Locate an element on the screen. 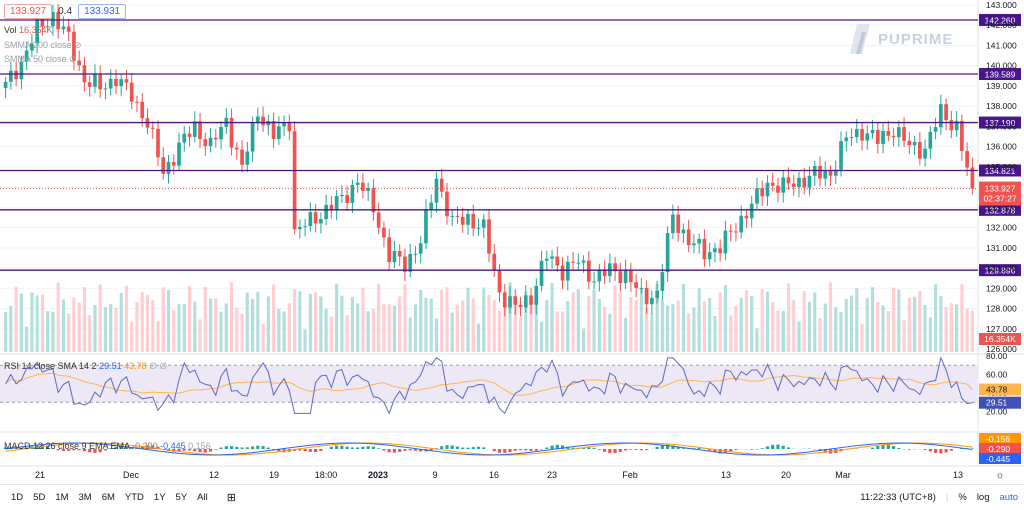 This screenshot has width=1024, height=510. time-axis-label: 23 is located at coordinates (552, 475).